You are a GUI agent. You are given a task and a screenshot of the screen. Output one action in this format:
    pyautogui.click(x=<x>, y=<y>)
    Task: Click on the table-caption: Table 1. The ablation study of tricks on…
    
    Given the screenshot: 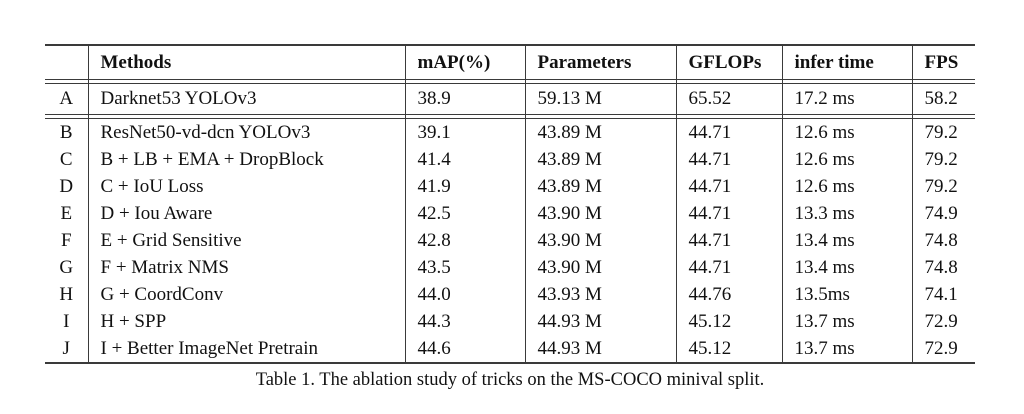 What is the action you would take?
    pyautogui.click(x=510, y=380)
    